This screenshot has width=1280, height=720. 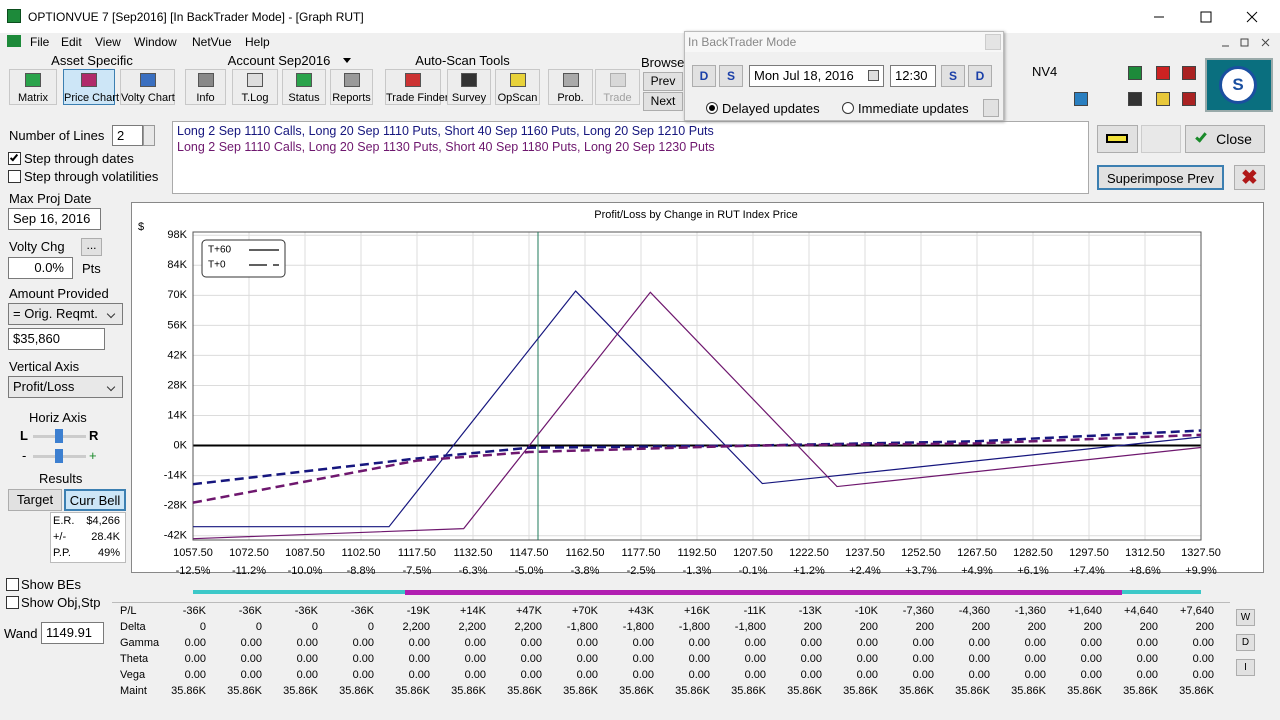 What do you see at coordinates (57, 135) in the screenshot?
I see `label: Number of Lines` at bounding box center [57, 135].